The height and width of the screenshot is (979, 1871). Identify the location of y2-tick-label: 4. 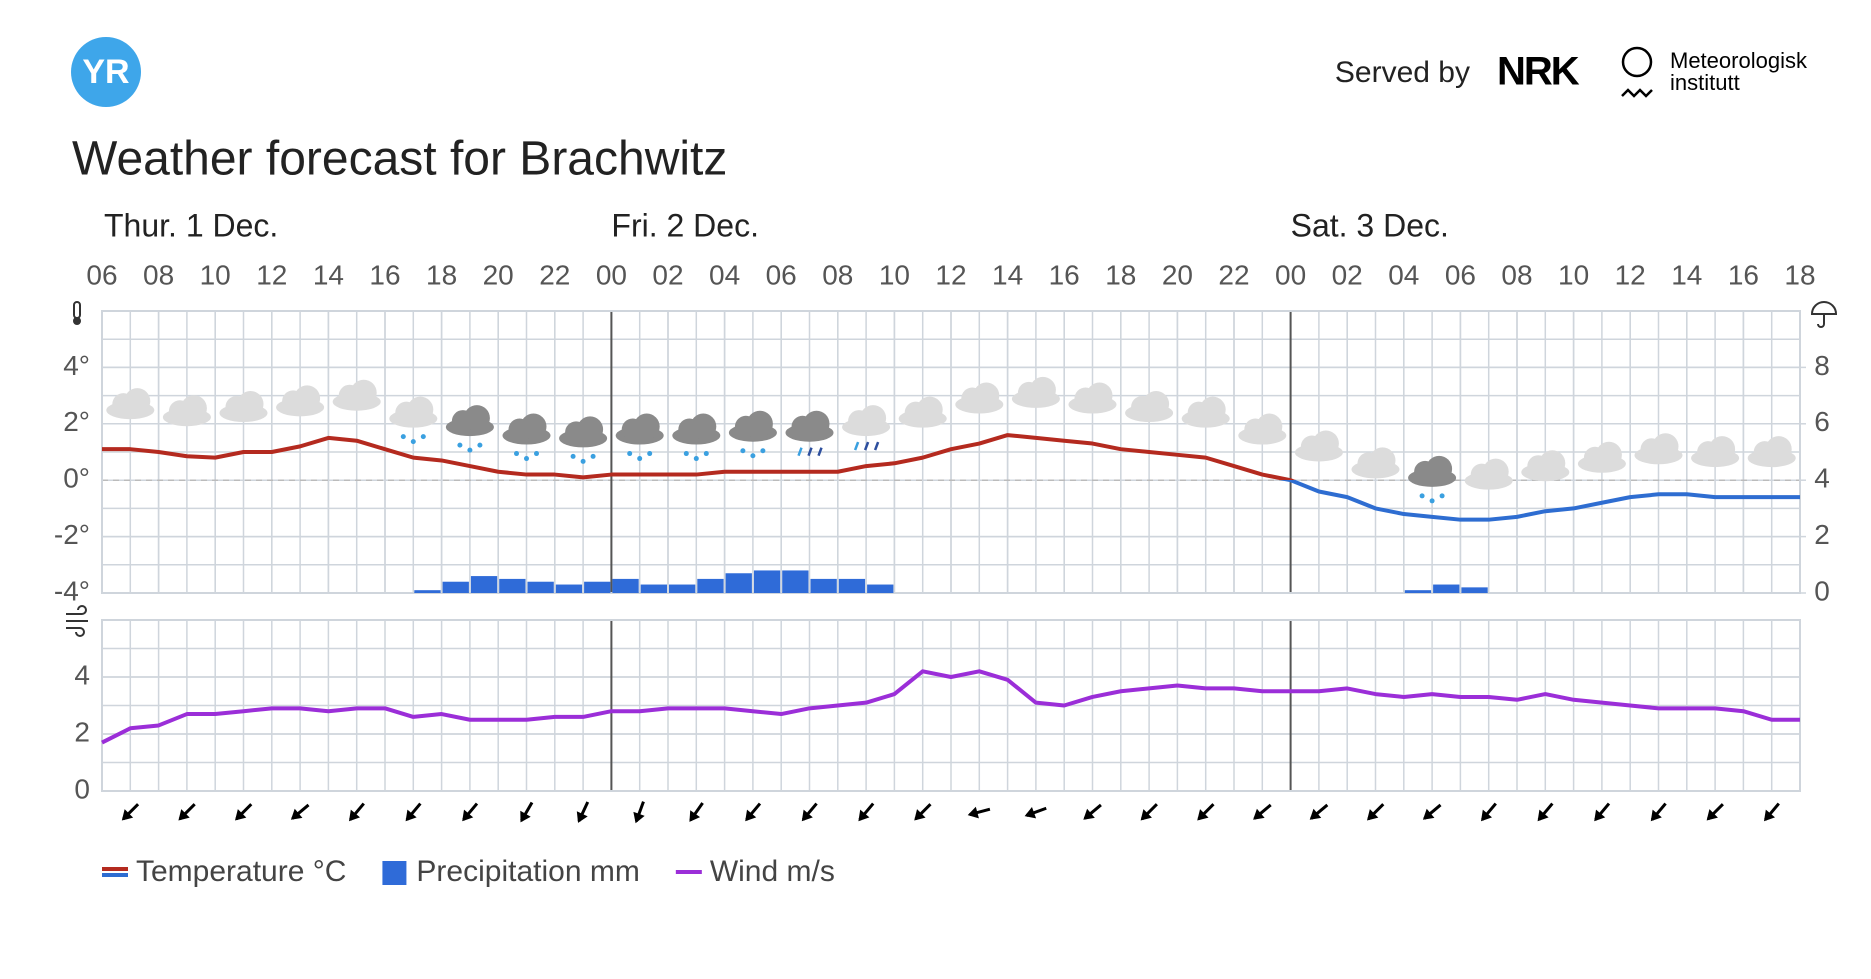
(1822, 478).